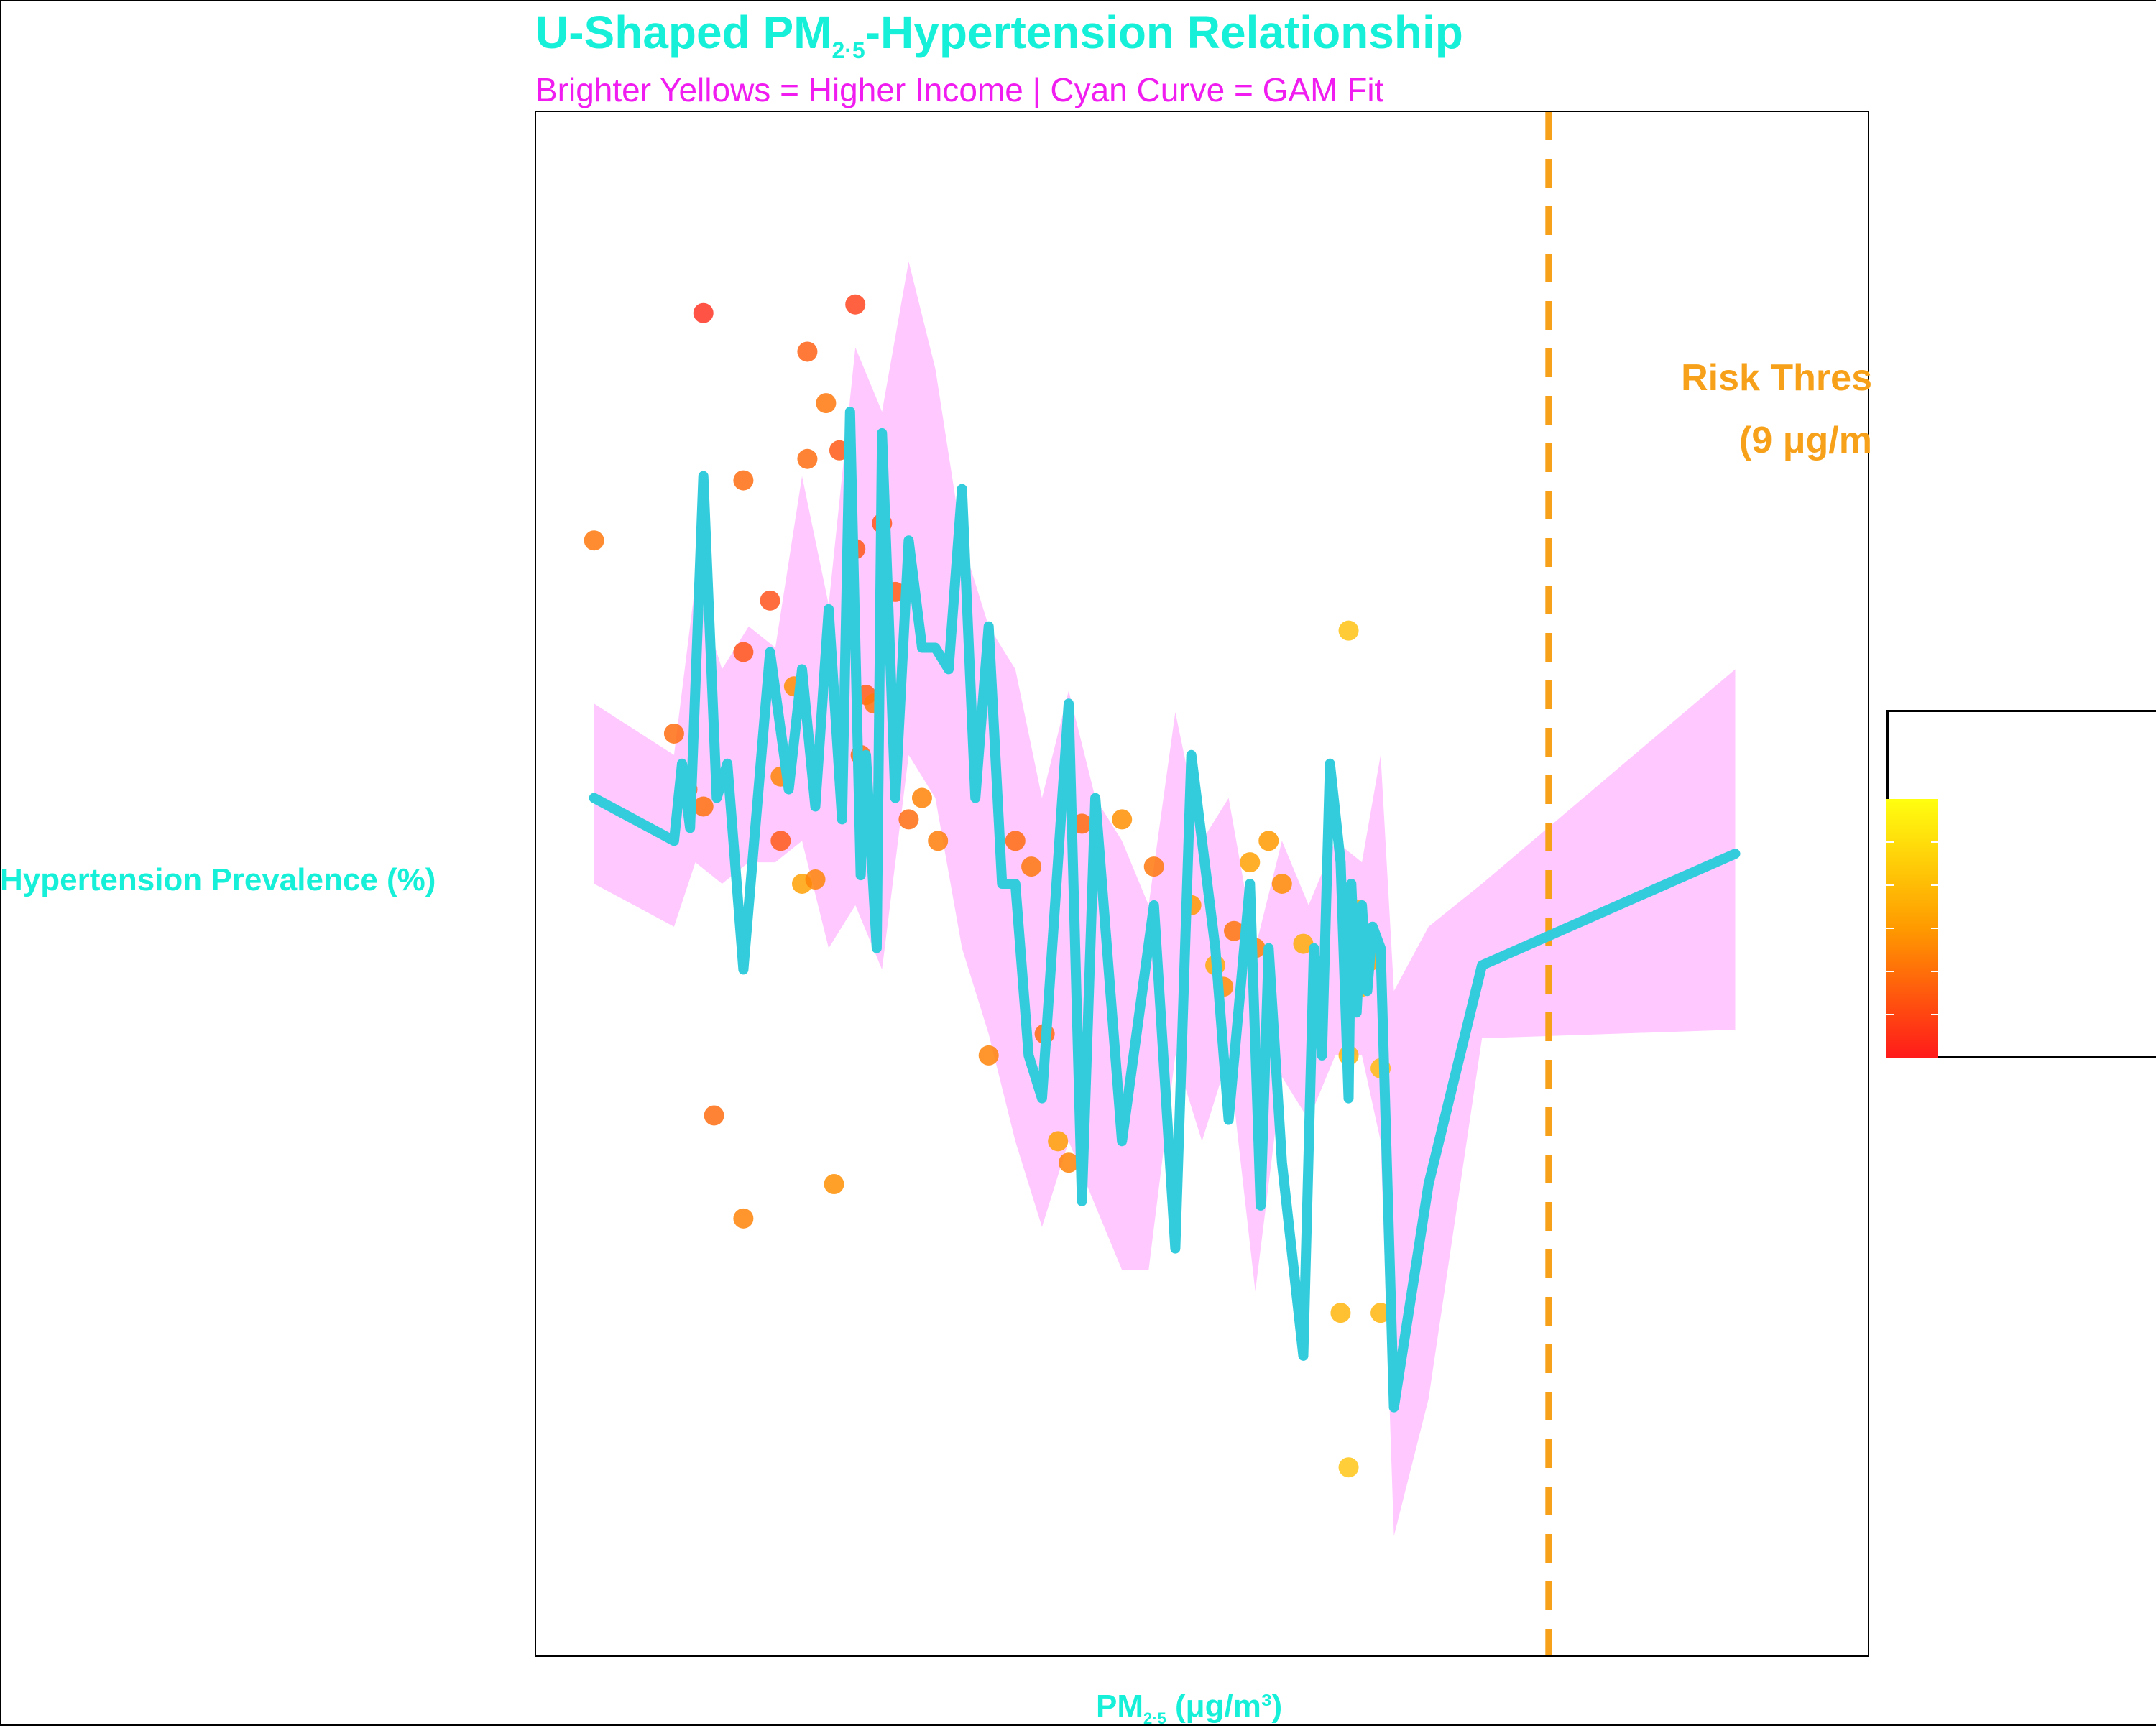 Image resolution: width=2156 pixels, height=1728 pixels. Describe the element at coordinates (1912, 929) in the screenshot. I see `income-colorbar` at that location.